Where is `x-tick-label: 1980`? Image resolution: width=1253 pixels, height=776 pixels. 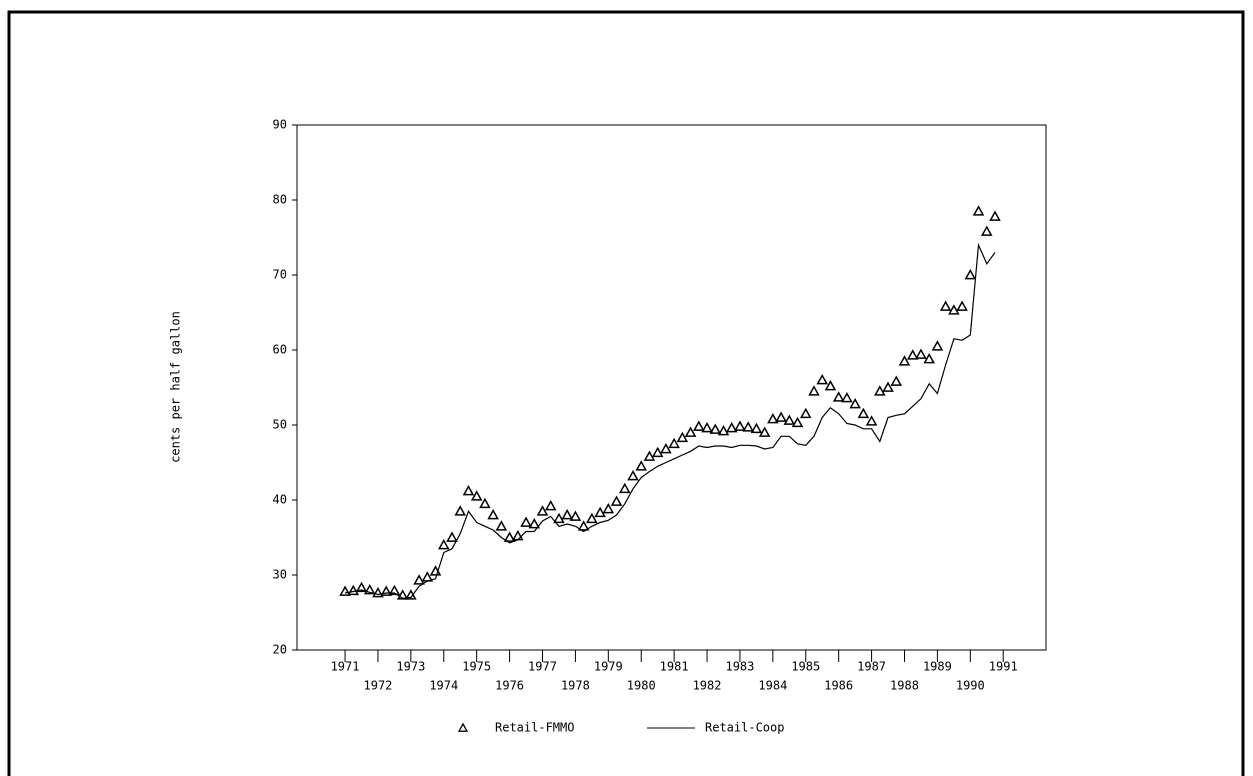
x-tick-label: 1980 is located at coordinates (641, 686).